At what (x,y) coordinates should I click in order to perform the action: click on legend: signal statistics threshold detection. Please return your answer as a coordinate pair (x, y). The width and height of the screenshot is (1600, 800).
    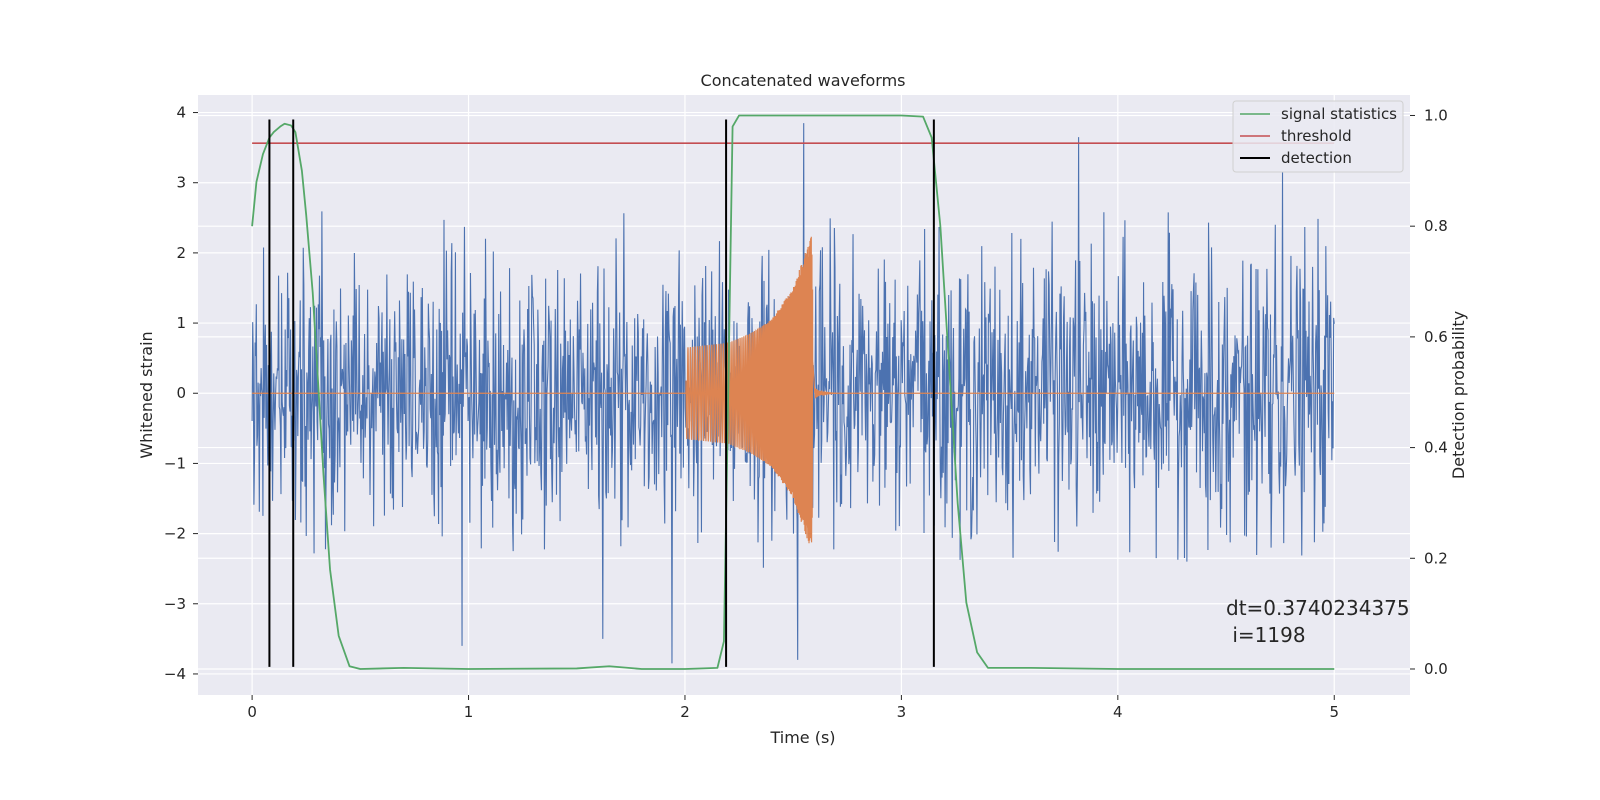
    Looking at the image, I should click on (1318, 136).